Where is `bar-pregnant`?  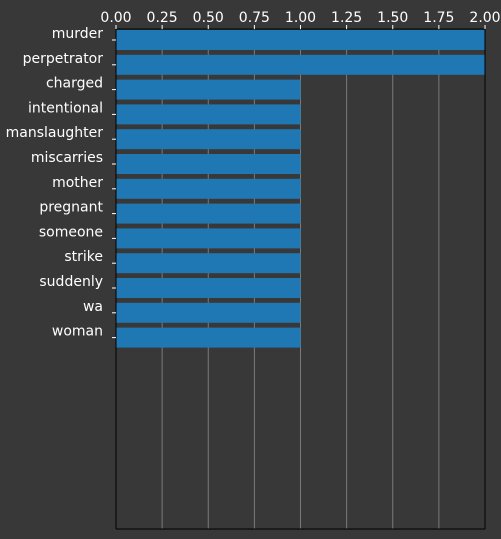 bar-pregnant is located at coordinates (208, 213).